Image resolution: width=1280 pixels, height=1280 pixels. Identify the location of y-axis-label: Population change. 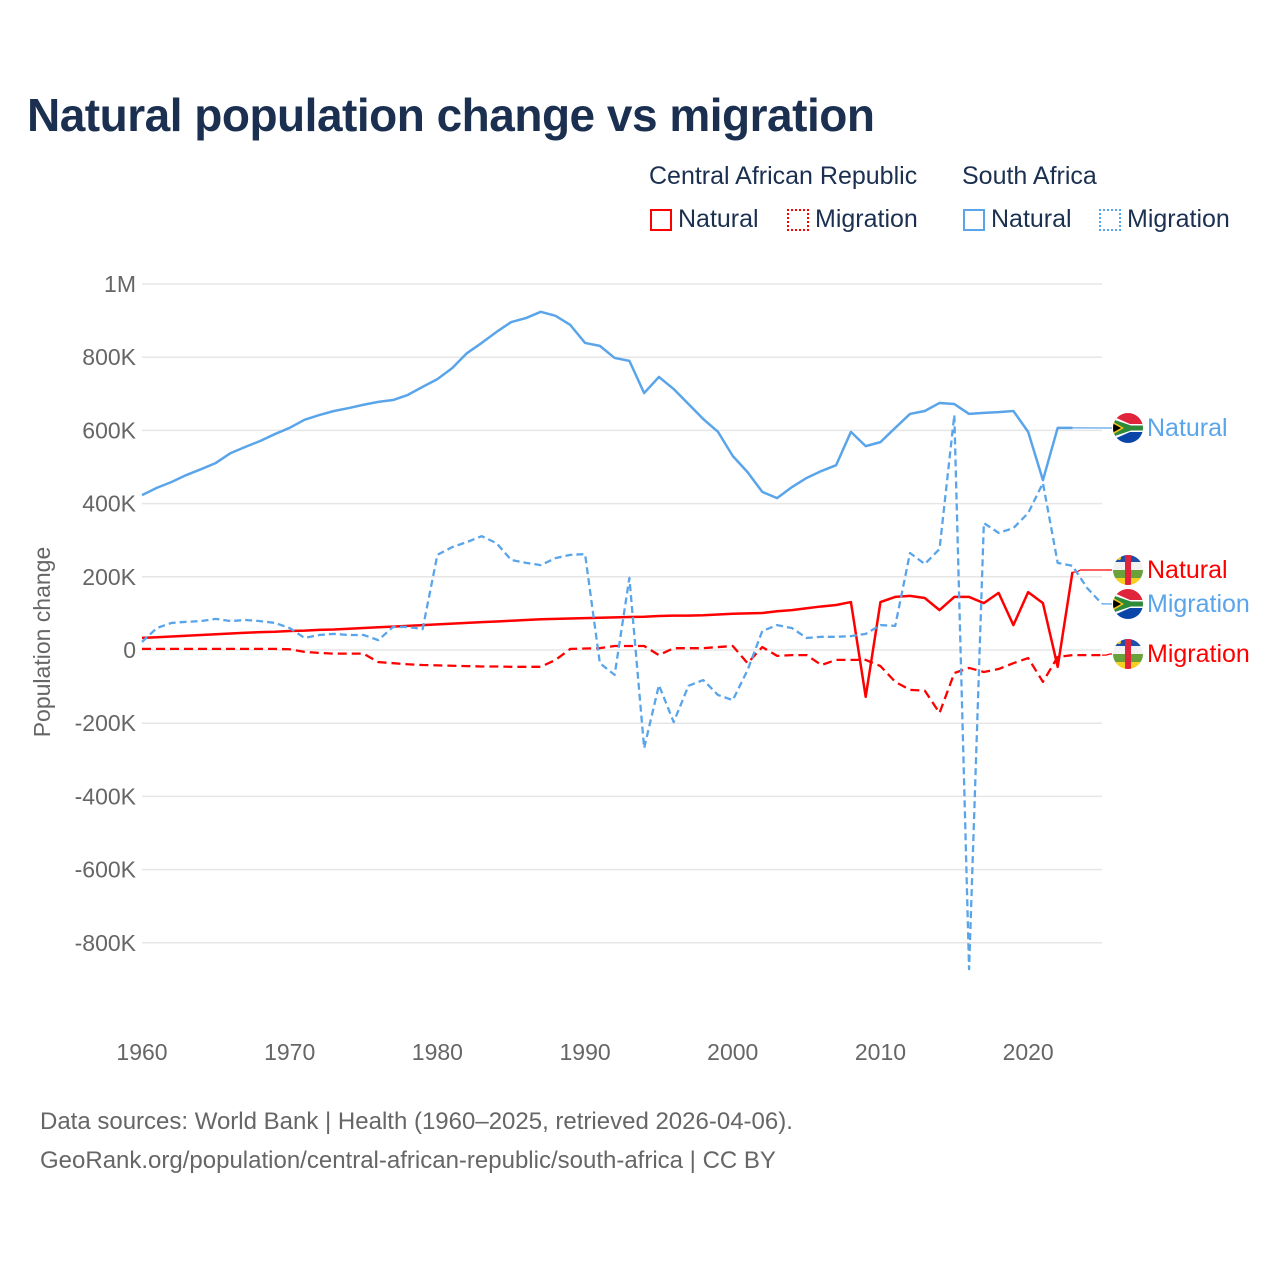
(42, 642).